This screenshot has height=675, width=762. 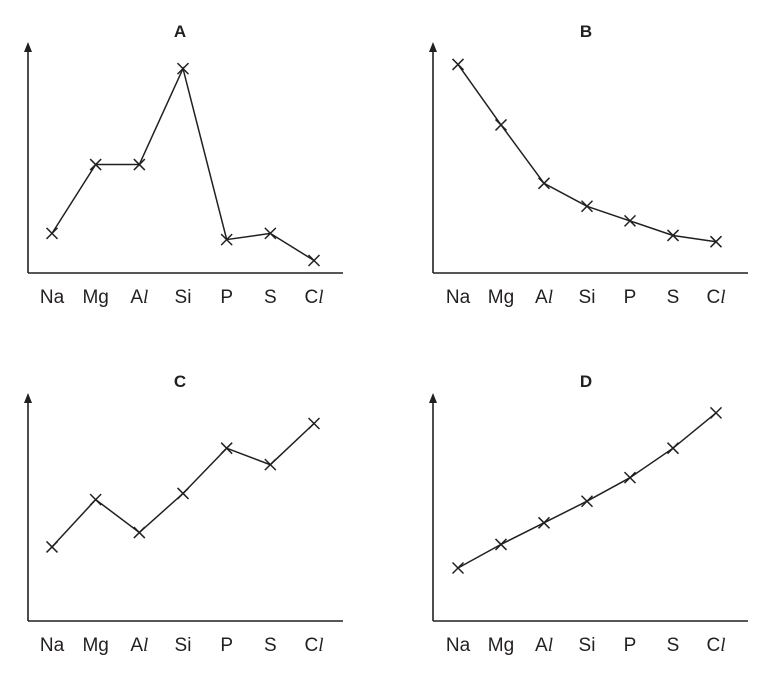 What do you see at coordinates (180, 31) in the screenshot?
I see `chart-title: A` at bounding box center [180, 31].